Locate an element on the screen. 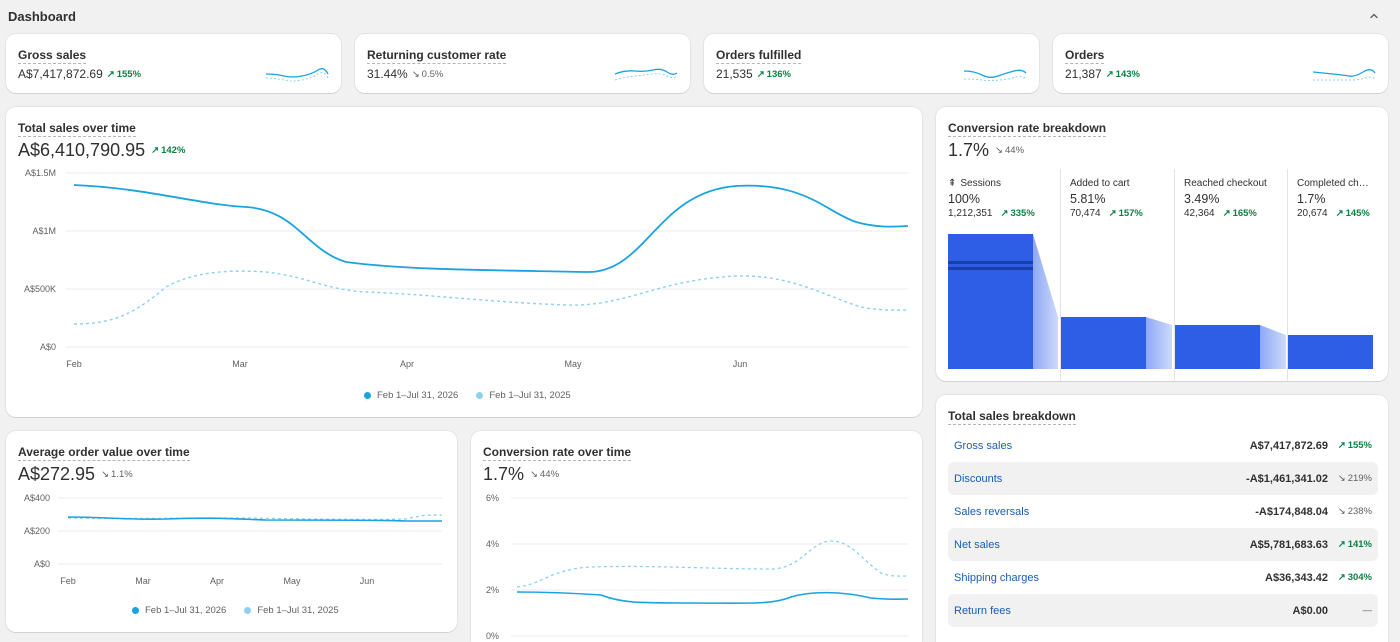 The image size is (1400, 642). kpi-value-row: 31.44% ↘ 0.5% is located at coordinates (405, 74).